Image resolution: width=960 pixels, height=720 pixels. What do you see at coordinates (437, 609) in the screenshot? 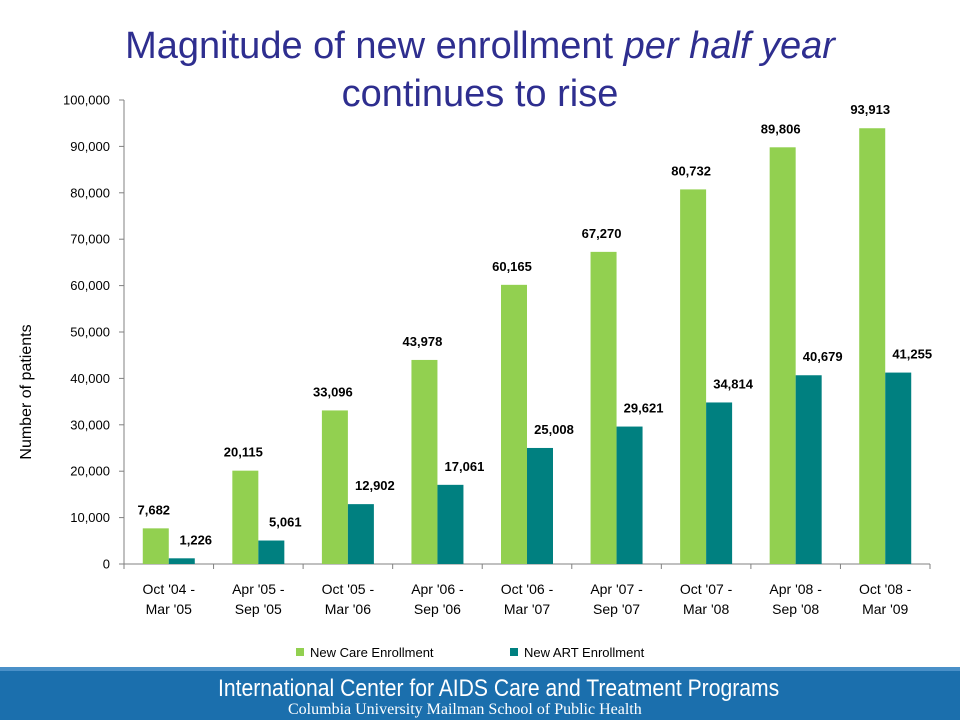
I see `x-tick-label: Sep '06` at bounding box center [437, 609].